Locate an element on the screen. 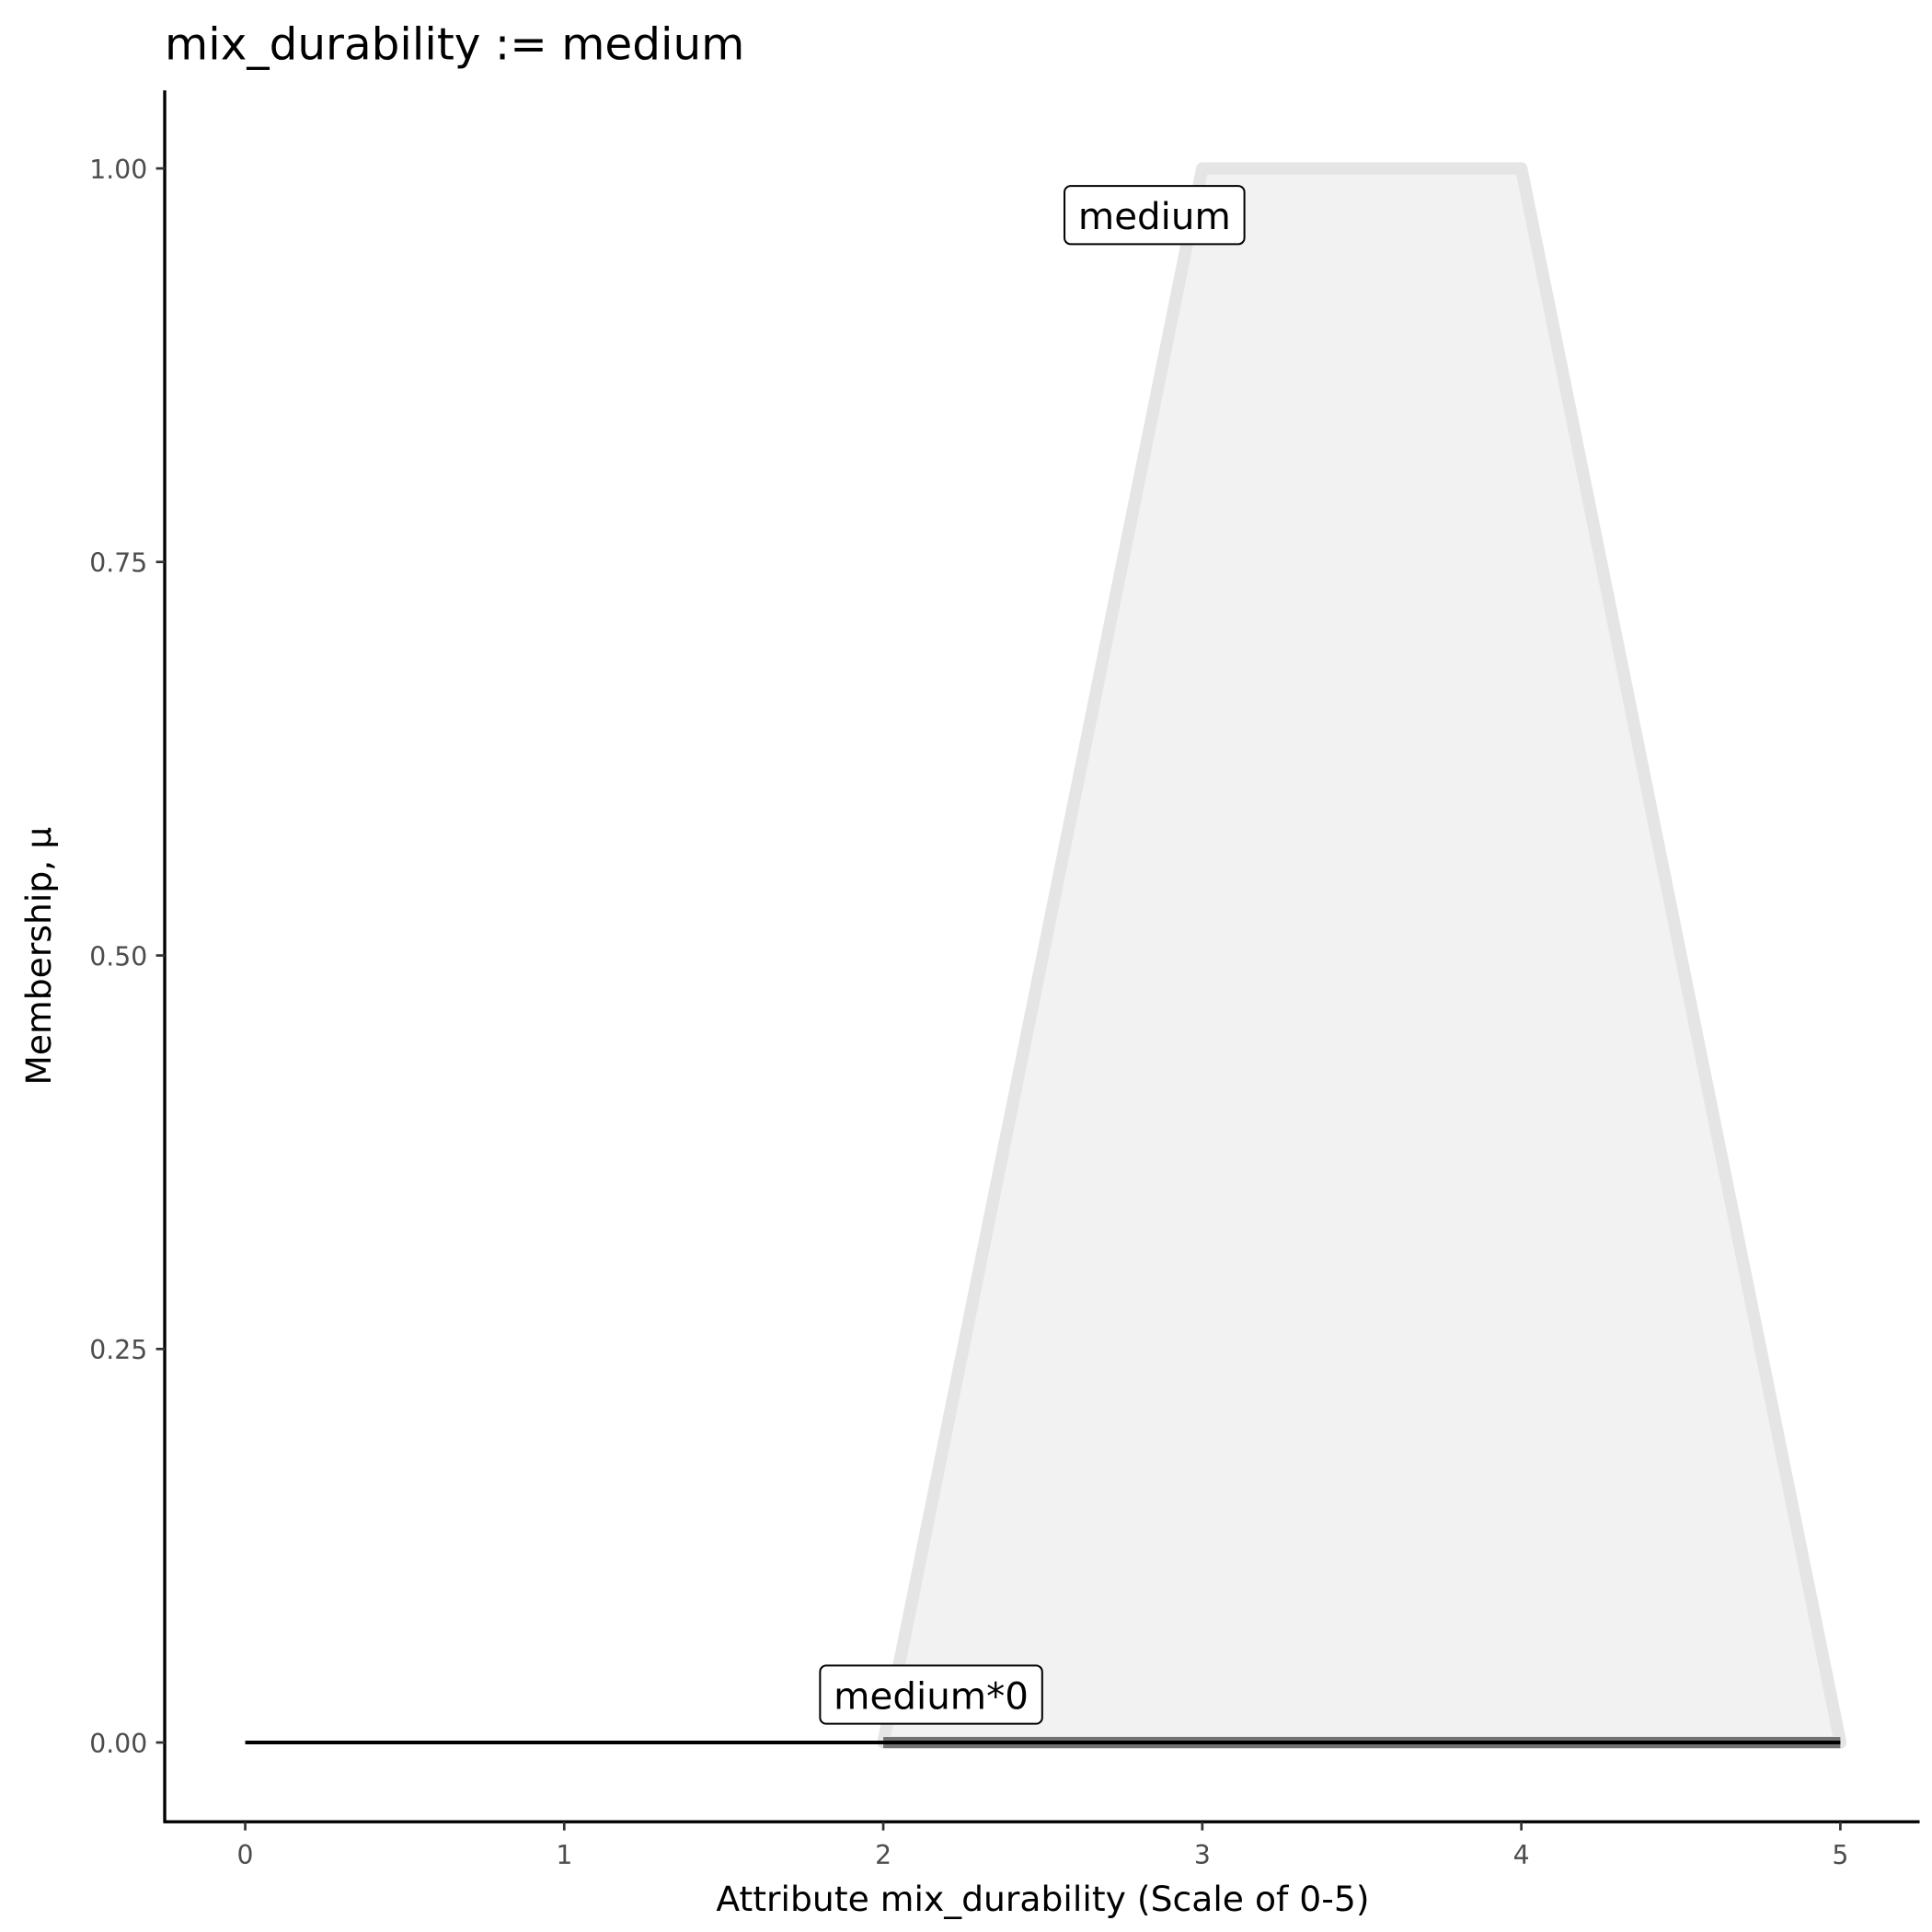  y-axis-title: Membership, μ is located at coordinates (38, 956).